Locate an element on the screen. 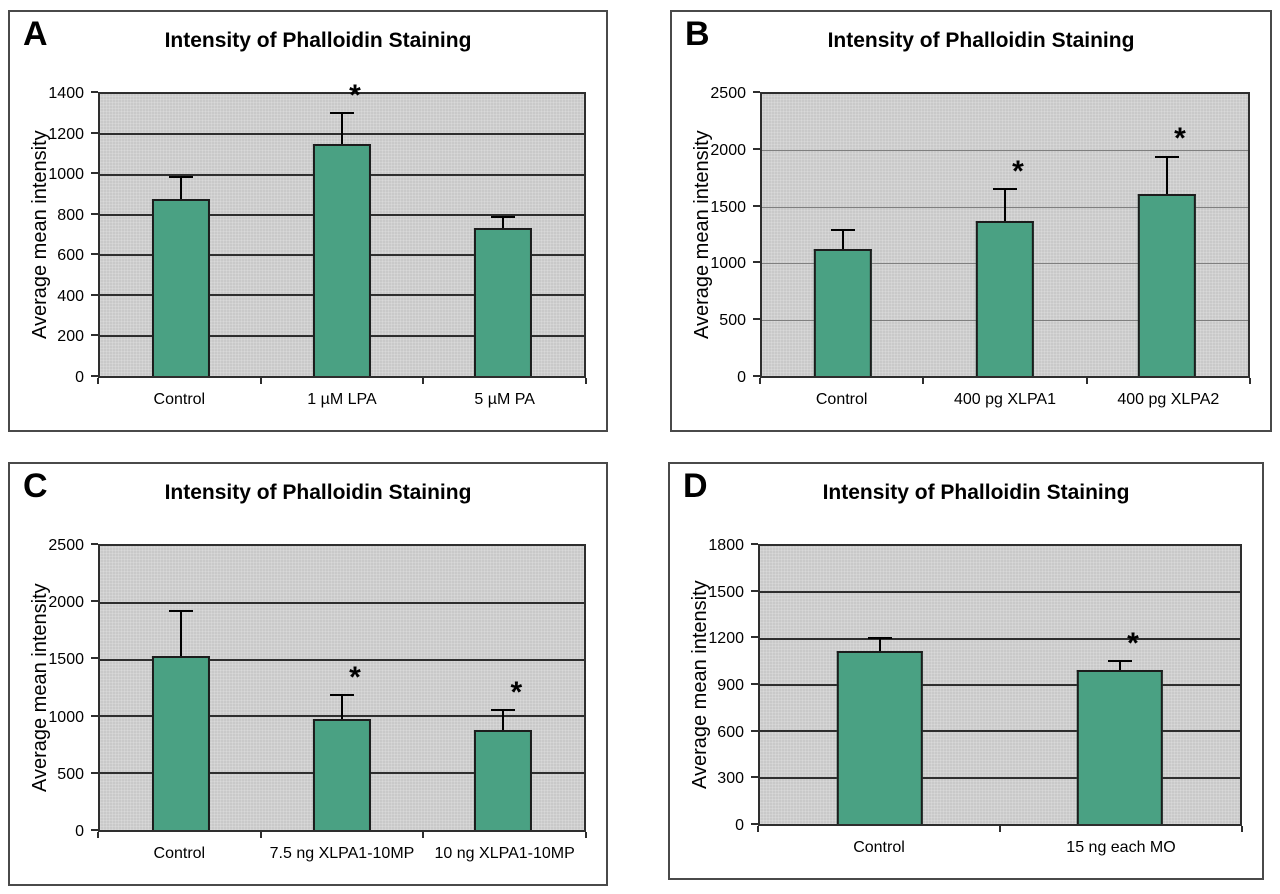 This screenshot has height=894, width=1280. bar-400-pg-xlpa1 is located at coordinates (1005, 298).